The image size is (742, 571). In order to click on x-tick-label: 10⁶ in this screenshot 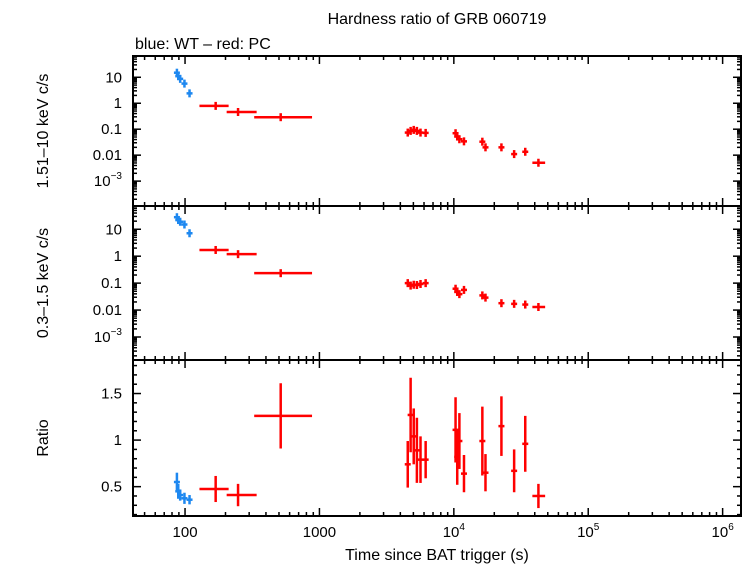, I will do `click(723, 531)`.